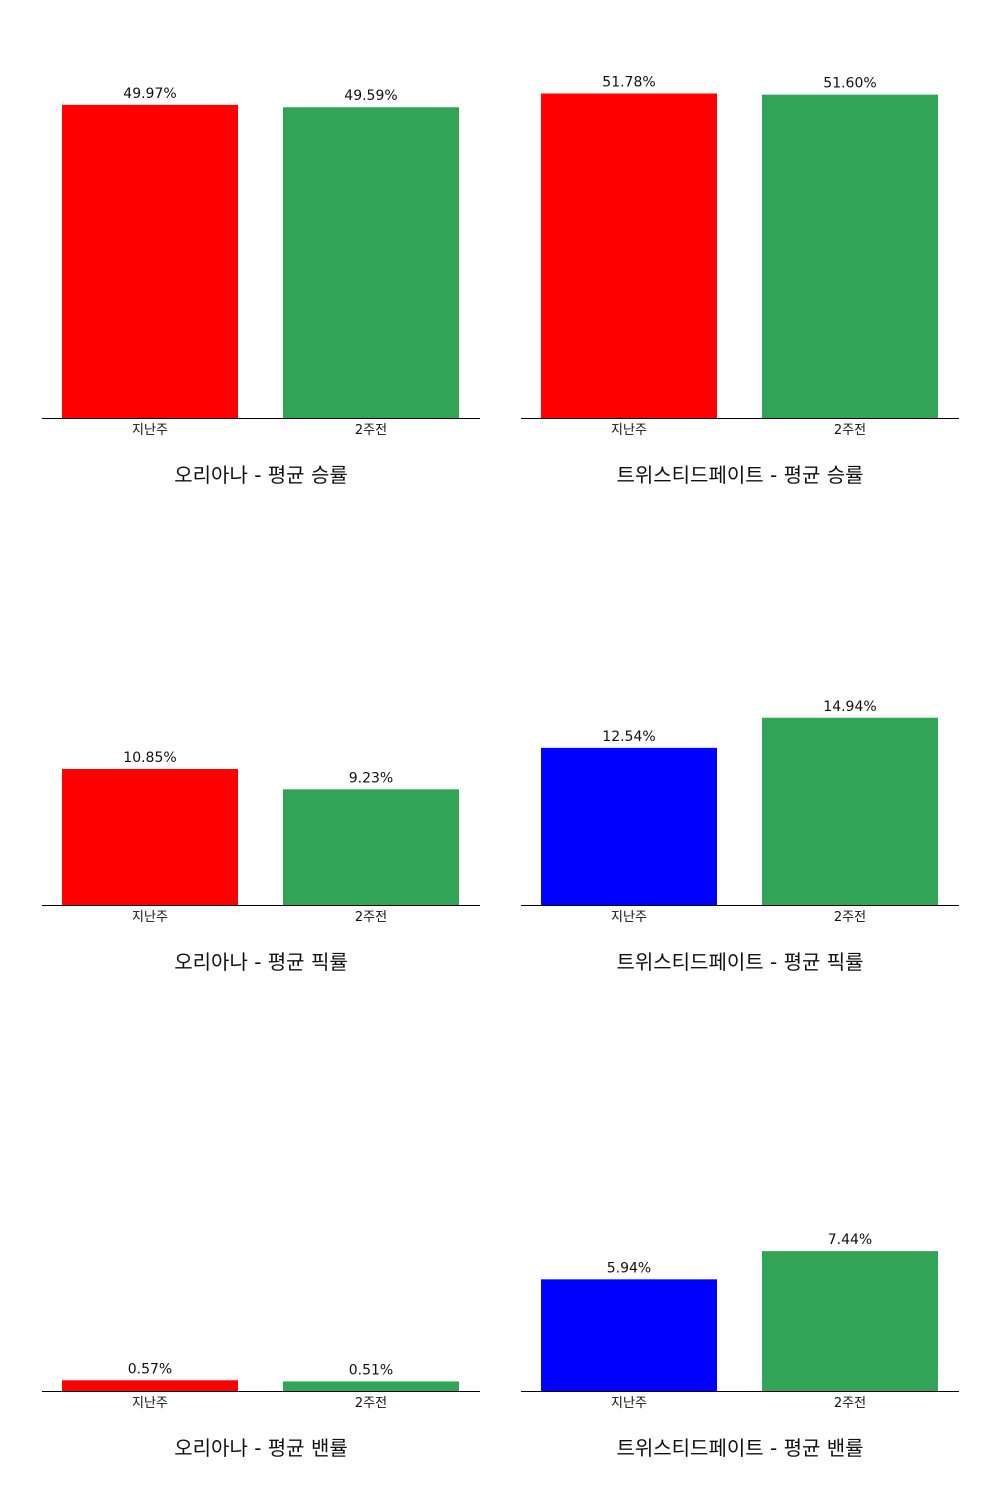 This screenshot has height=1500, width=1000. I want to click on value-label: 51.60%, so click(849, 84).